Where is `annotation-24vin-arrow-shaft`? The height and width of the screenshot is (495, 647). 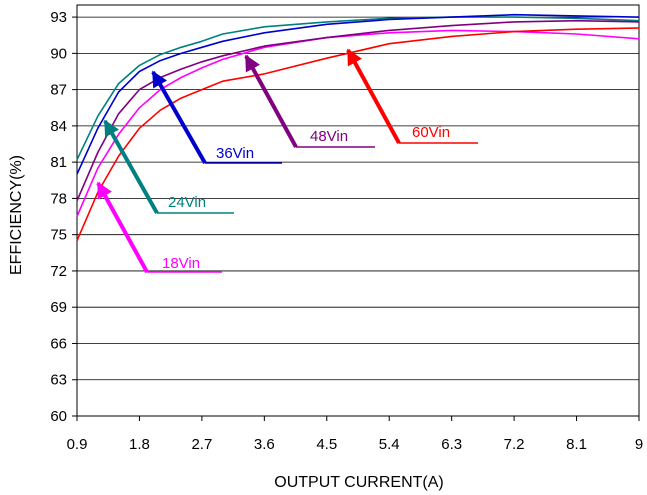 annotation-24vin-arrow-shaft is located at coordinates (131, 166).